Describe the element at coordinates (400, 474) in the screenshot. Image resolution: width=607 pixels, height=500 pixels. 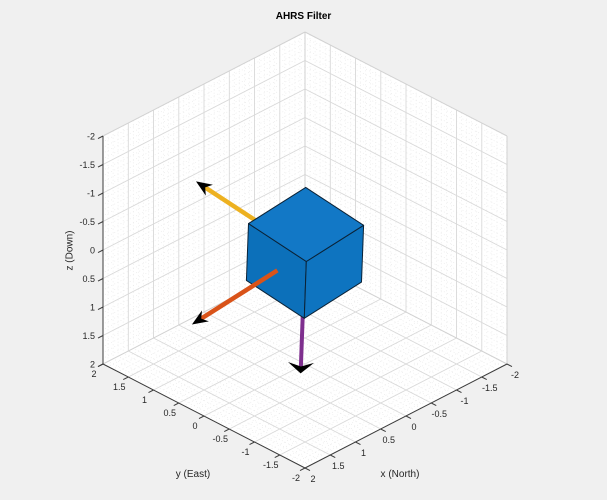
I see `x-axis-label: x (North)` at that location.